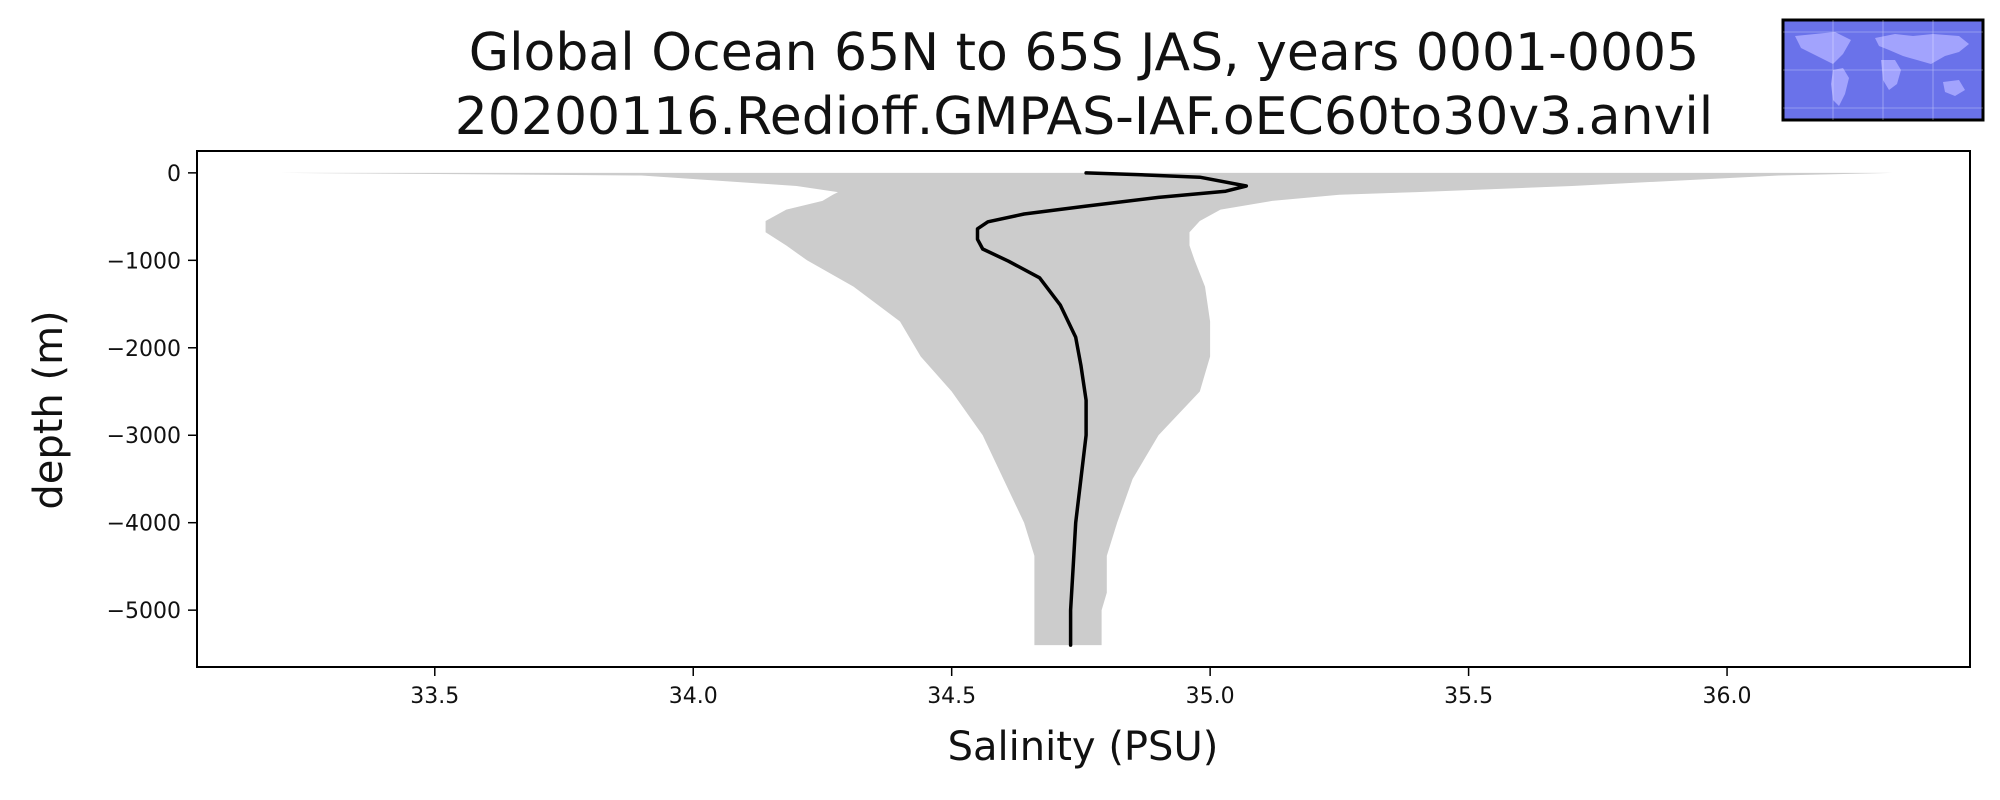 The image size is (2000, 800). What do you see at coordinates (951, 696) in the screenshot?
I see `x-tick-label: 34.5` at bounding box center [951, 696].